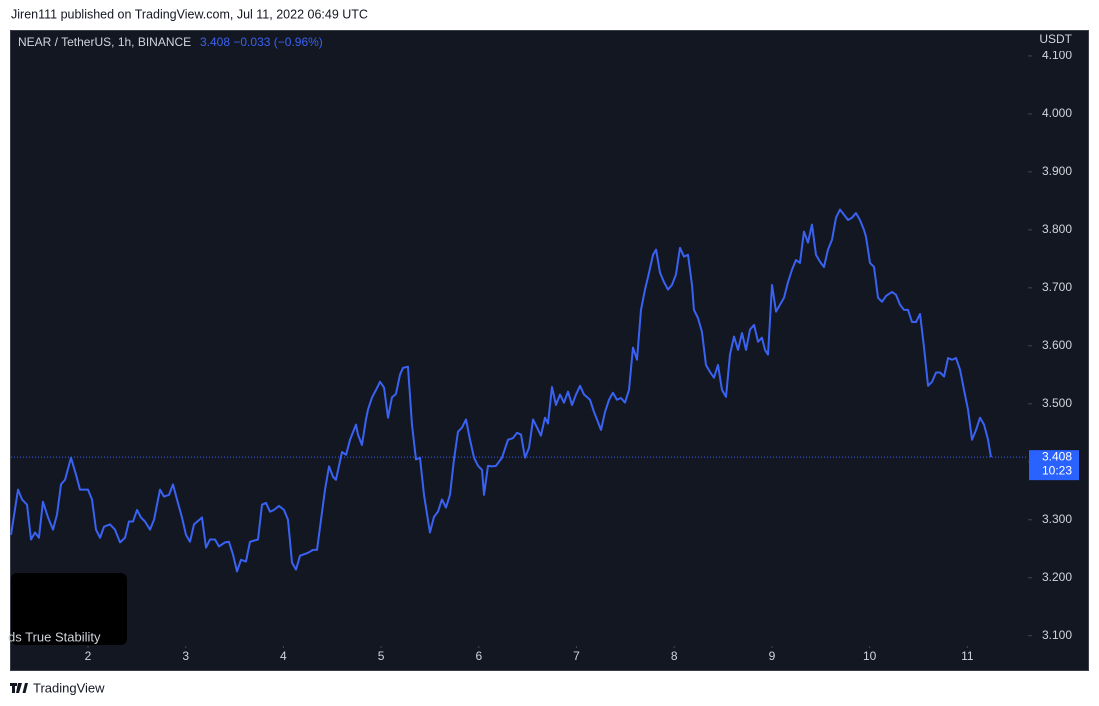 The width and height of the screenshot is (1099, 706). Describe the element at coordinates (283, 656) in the screenshot. I see `x-tick-label: 4` at that location.